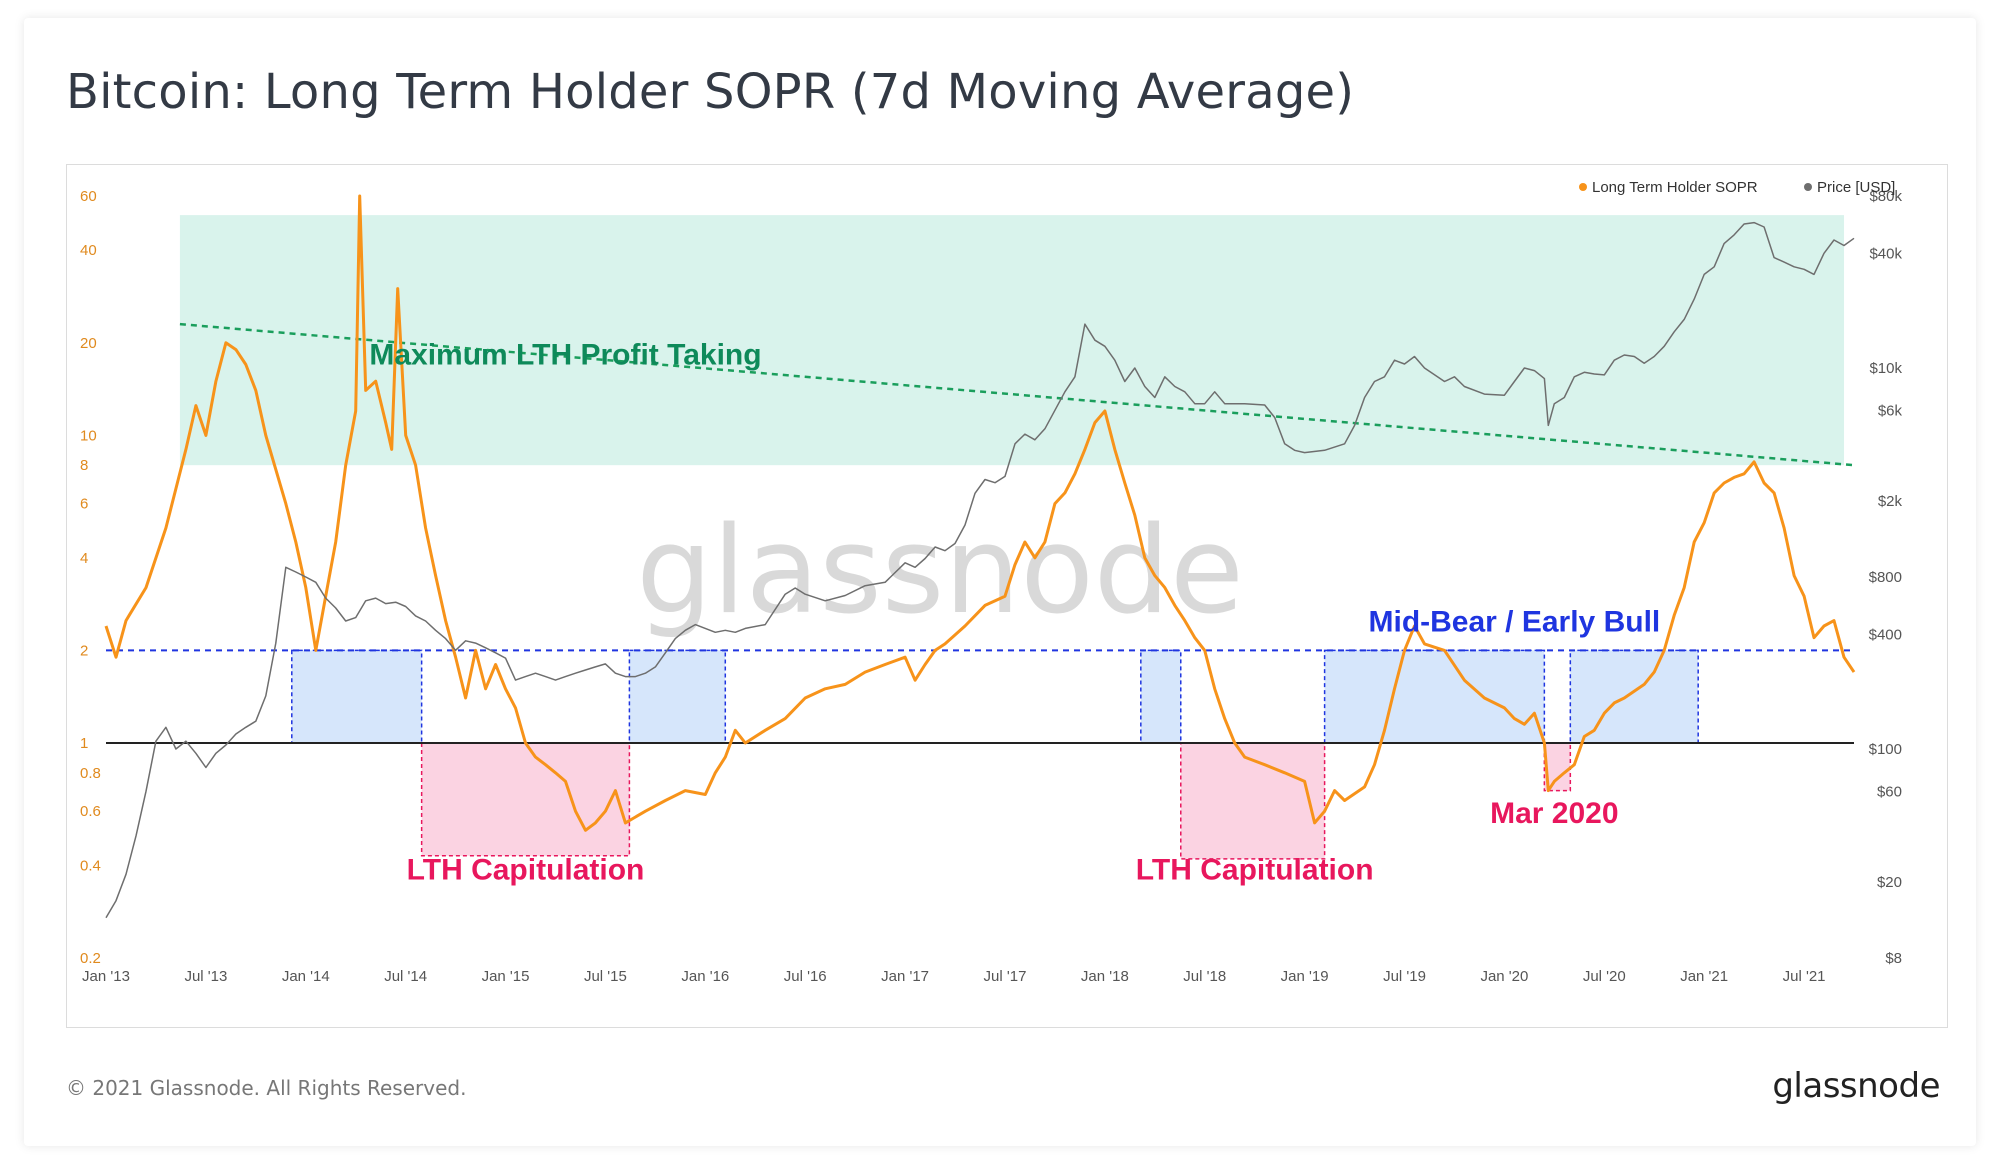  What do you see at coordinates (705, 976) in the screenshot?
I see `x-tick-label: Jan '16` at bounding box center [705, 976].